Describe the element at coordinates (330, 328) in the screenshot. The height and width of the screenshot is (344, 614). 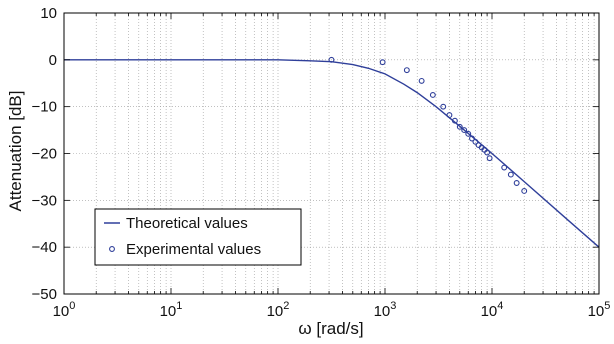
I see `x-axis-title: ω [rad/s]` at that location.